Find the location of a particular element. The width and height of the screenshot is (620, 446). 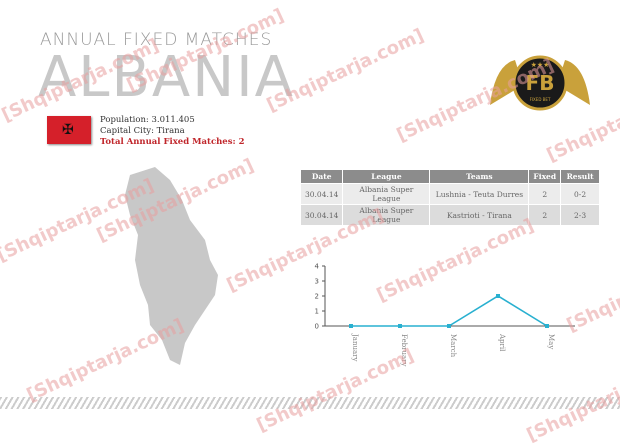

y-tick-label: 3 is located at coordinates (317, 282).